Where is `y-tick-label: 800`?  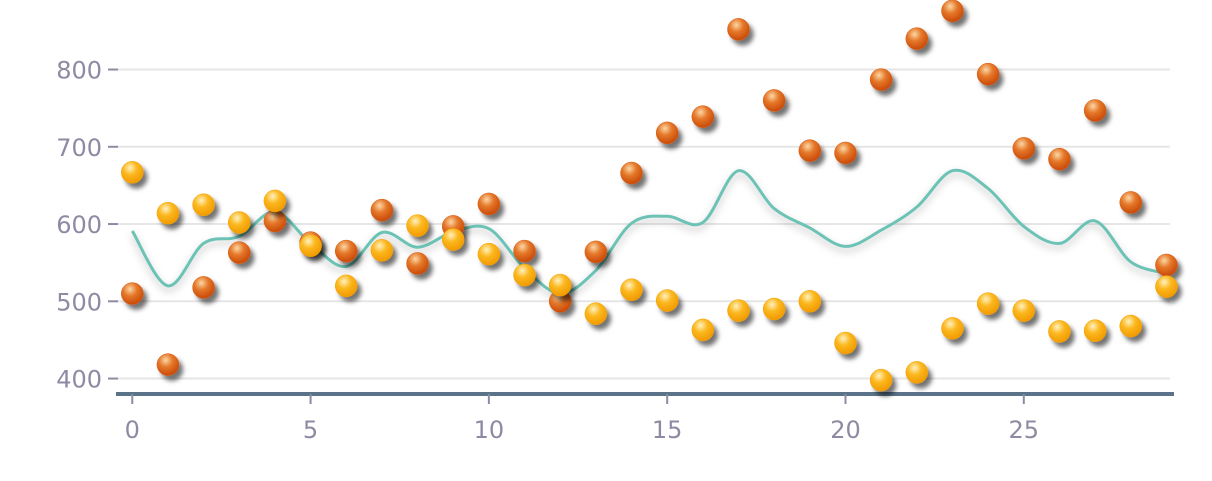
y-tick-label: 800 is located at coordinates (79, 71).